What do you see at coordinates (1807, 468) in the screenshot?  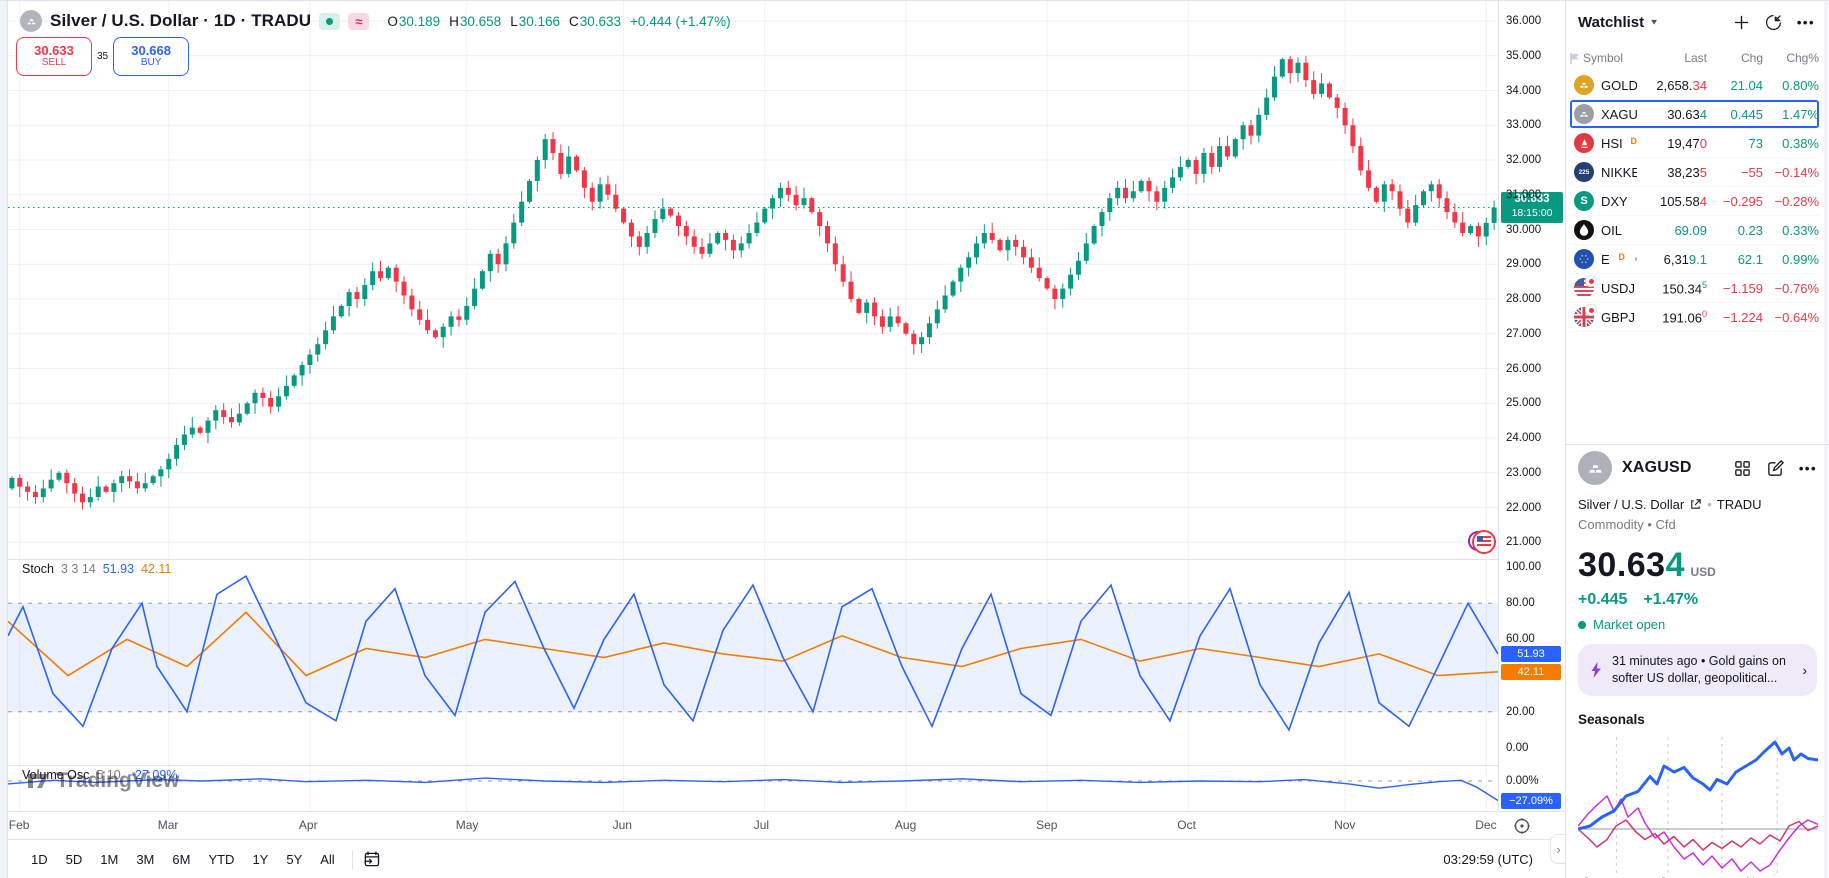 I see `detail-more-options-icon: •••` at bounding box center [1807, 468].